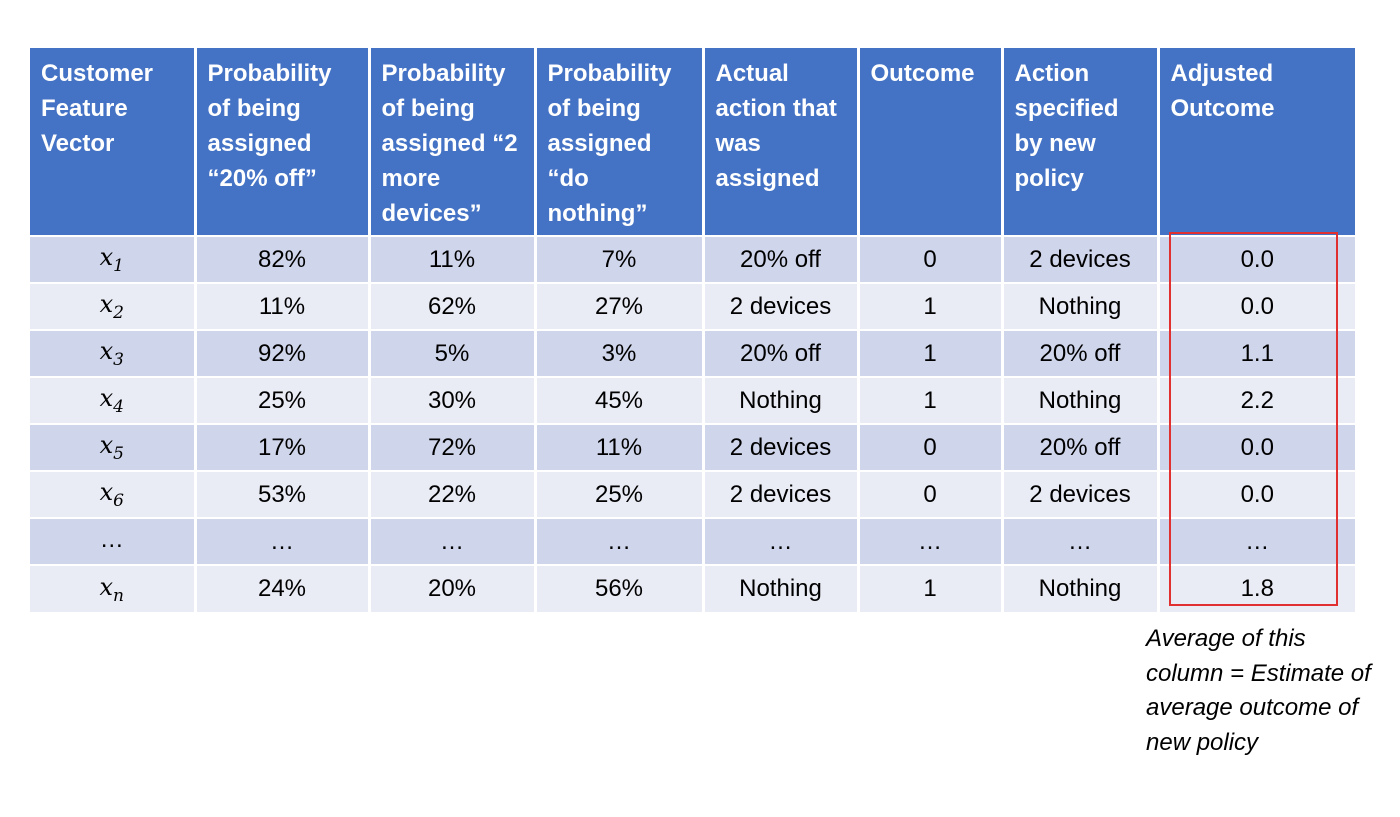 The image size is (1400, 817). Describe the element at coordinates (453, 306) in the screenshot. I see `prob-2-devices-cell: 62%` at that location.